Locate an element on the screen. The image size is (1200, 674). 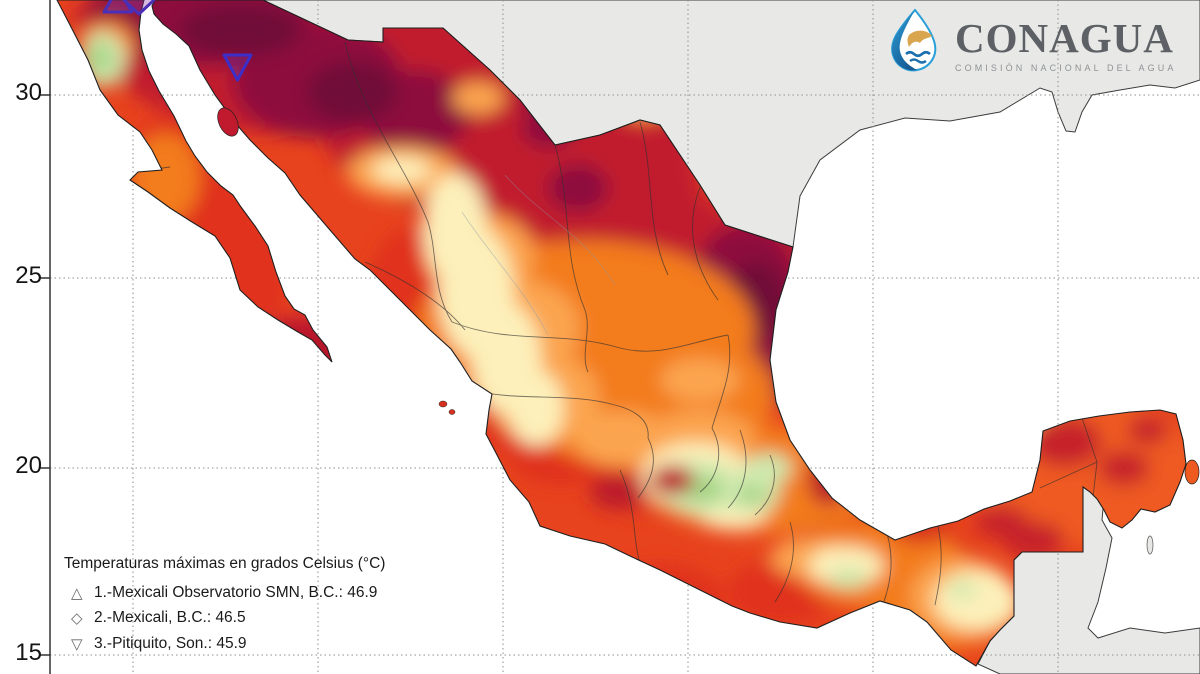
legend-item-2: ◇ 2.-Mexicali, B.C.: 46.5 is located at coordinates (224, 619).